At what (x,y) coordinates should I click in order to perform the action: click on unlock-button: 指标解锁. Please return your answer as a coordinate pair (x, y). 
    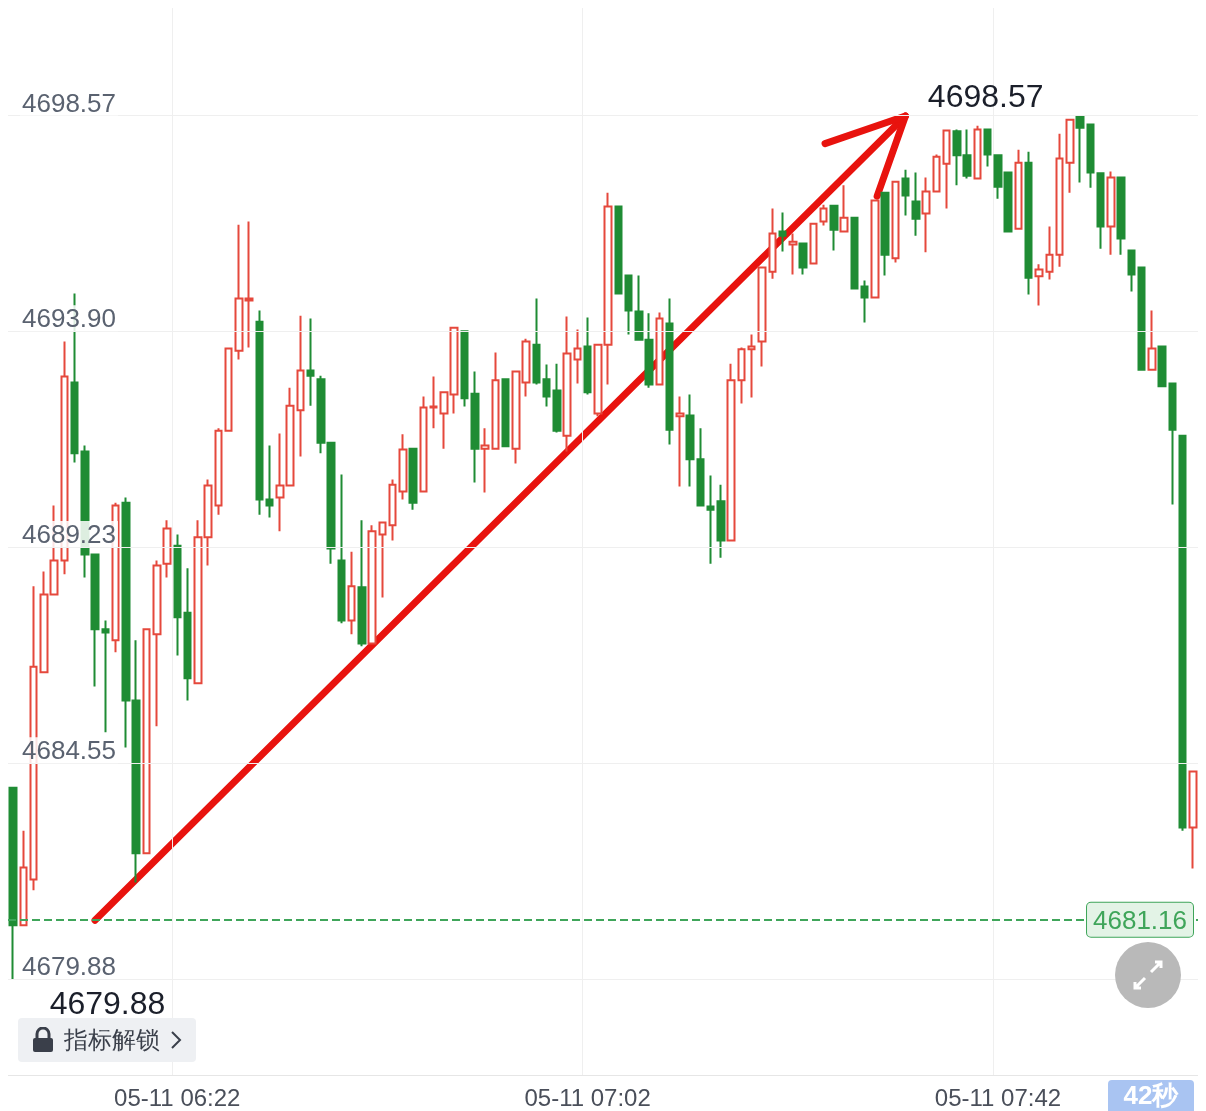
    Looking at the image, I should click on (107, 1040).